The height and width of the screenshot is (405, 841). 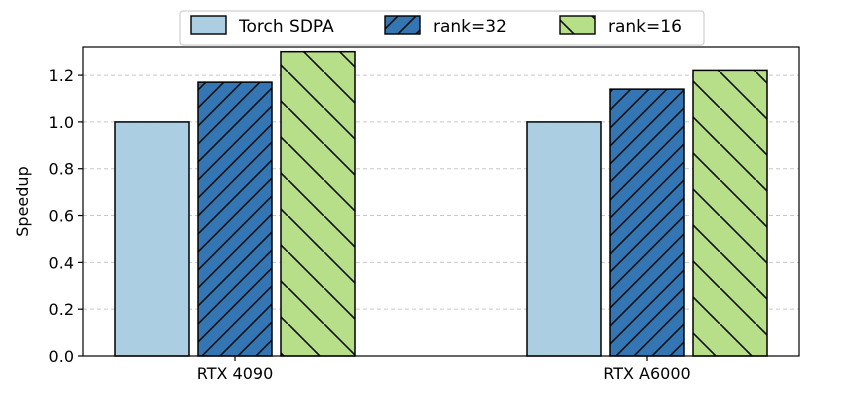 I want to click on y-axis: 0.0 0.2 0.4 0.6 0.8 1.0 1.2, so click(x=66, y=216).